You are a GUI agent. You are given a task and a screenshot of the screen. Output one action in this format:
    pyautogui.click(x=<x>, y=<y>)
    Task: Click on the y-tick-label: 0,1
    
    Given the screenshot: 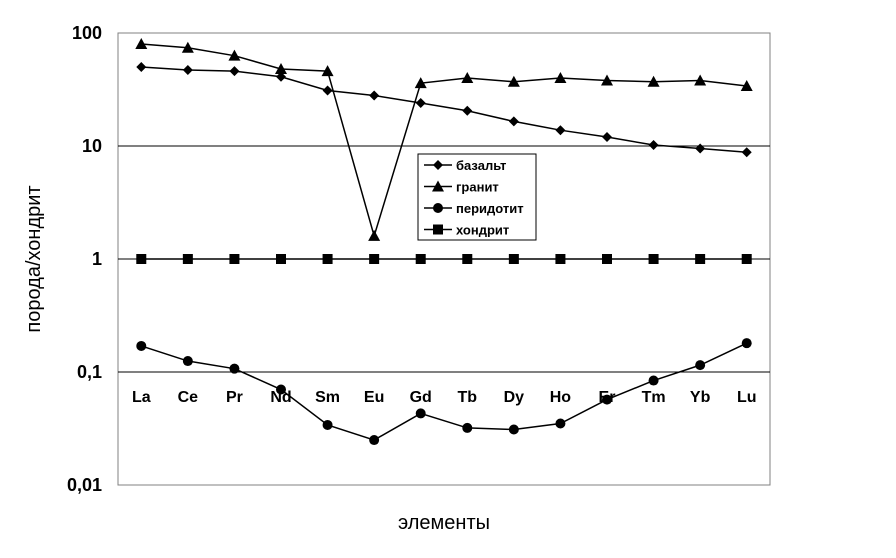 What is the action you would take?
    pyautogui.click(x=89, y=372)
    